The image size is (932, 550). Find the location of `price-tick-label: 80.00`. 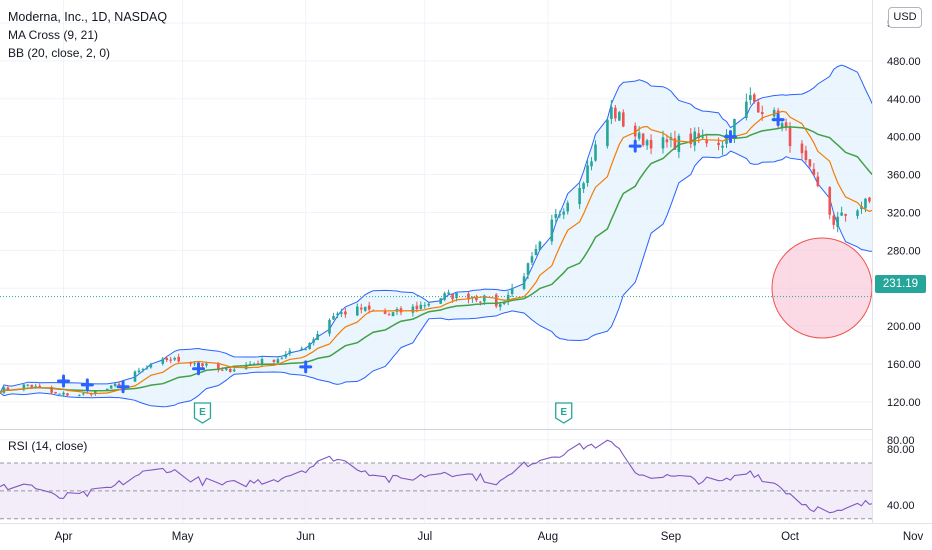

price-tick-label: 80.00 is located at coordinates (901, 441).